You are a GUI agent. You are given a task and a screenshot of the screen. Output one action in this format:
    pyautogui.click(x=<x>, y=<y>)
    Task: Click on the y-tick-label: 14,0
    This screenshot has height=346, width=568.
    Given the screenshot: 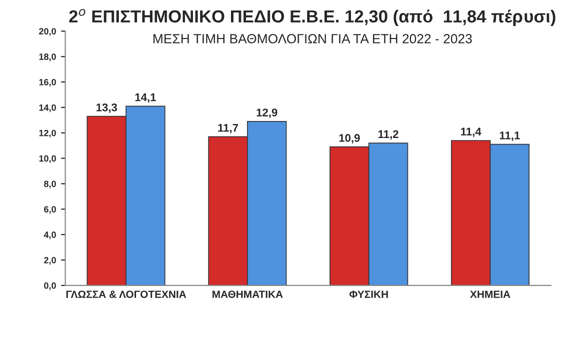 What is the action you would take?
    pyautogui.click(x=47, y=108)
    